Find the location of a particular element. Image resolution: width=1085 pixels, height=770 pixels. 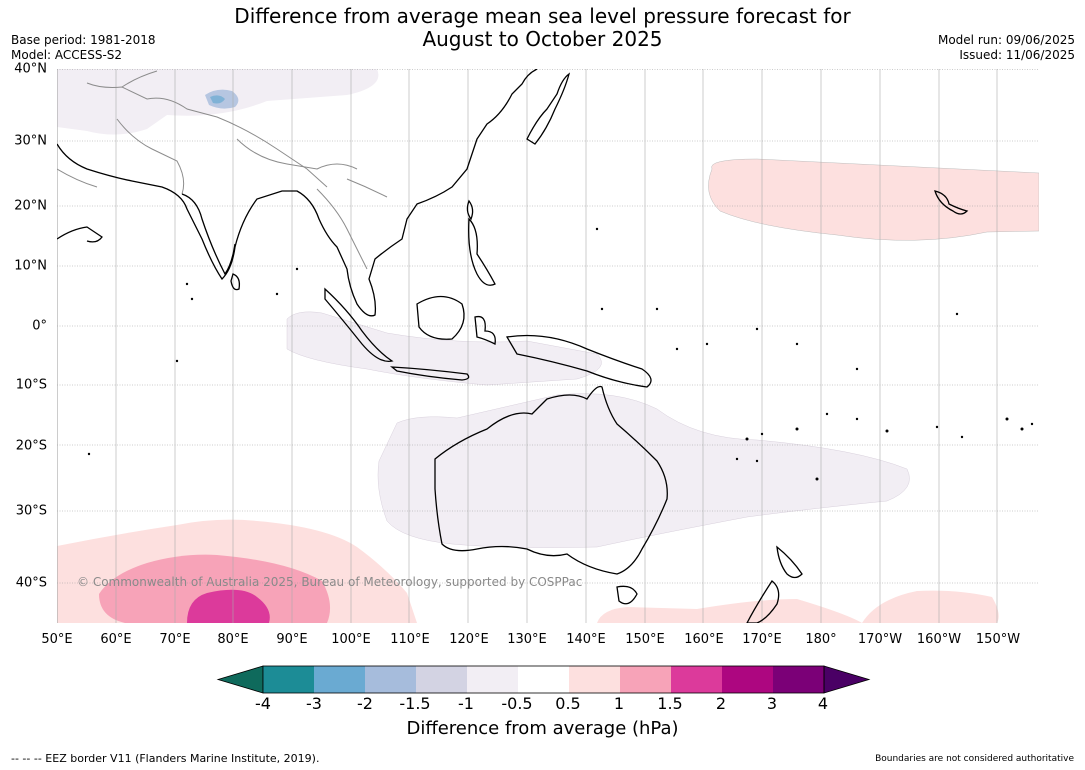

lon-label: 100°E is located at coordinates (351, 639).